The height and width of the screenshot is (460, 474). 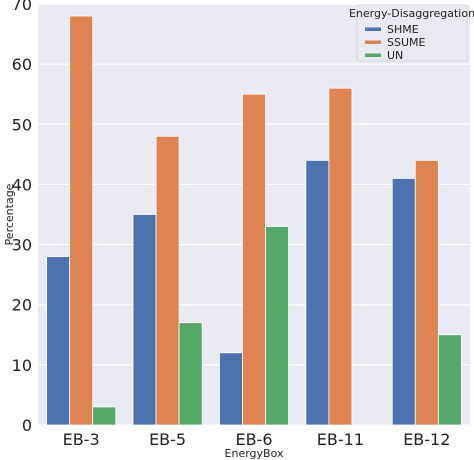 I want to click on legend-box, so click(x=412, y=33).